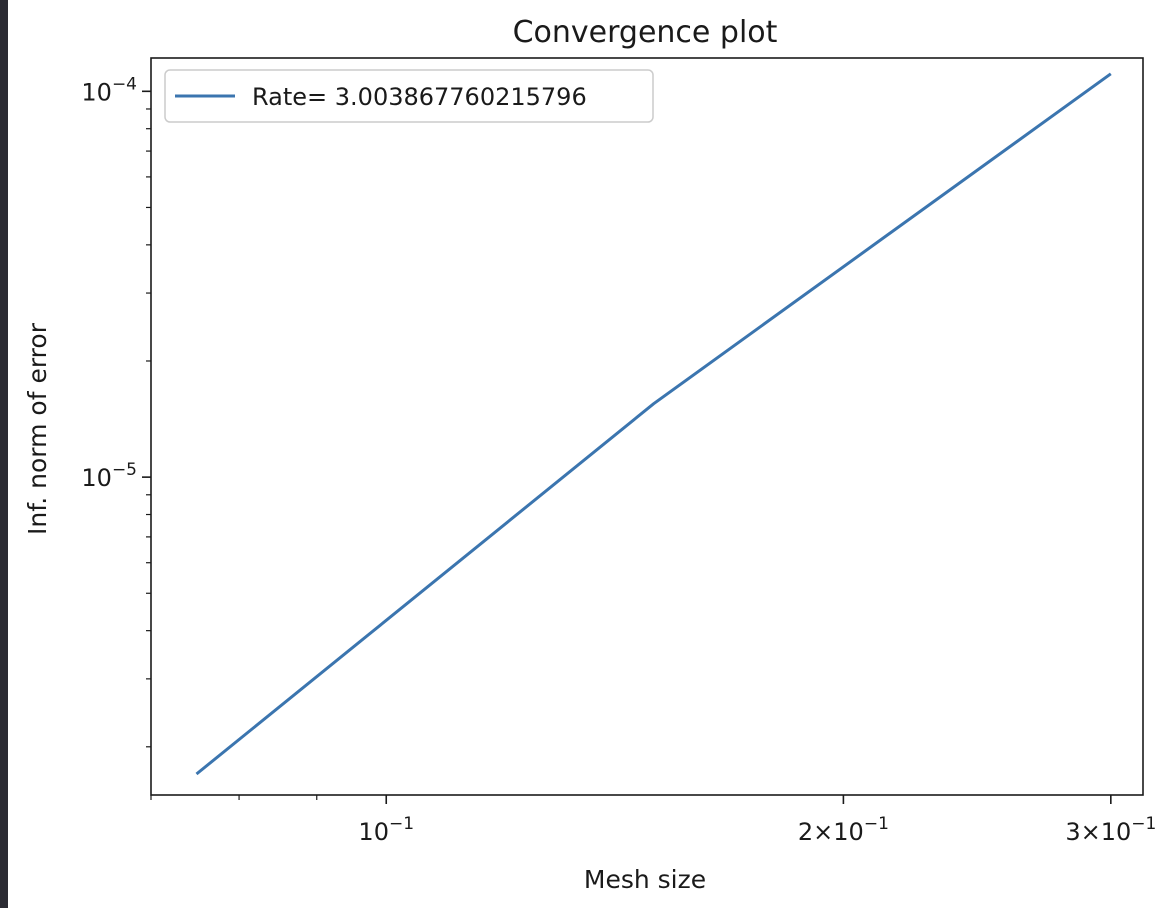 Image resolution: width=1170 pixels, height=908 pixels. Describe the element at coordinates (37, 428) in the screenshot. I see `y-axis-label: Inf. norm of error` at that location.